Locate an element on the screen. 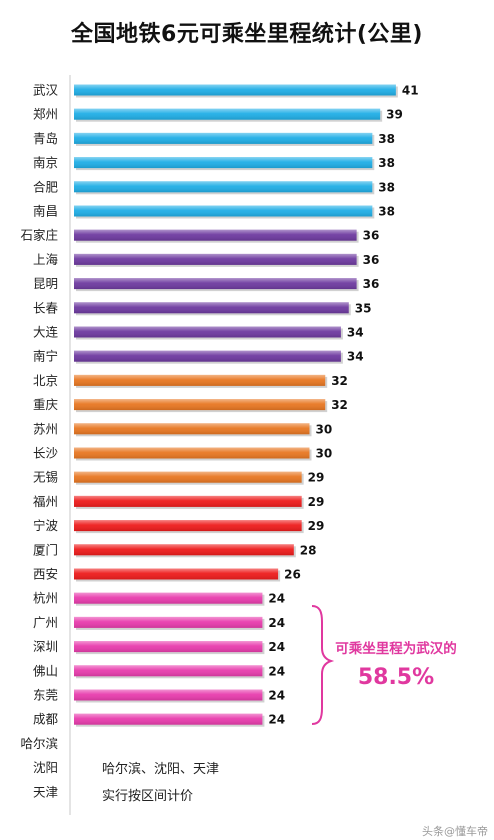 The width and height of the screenshot is (494, 840). category-label: 南京 is located at coordinates (45, 162).